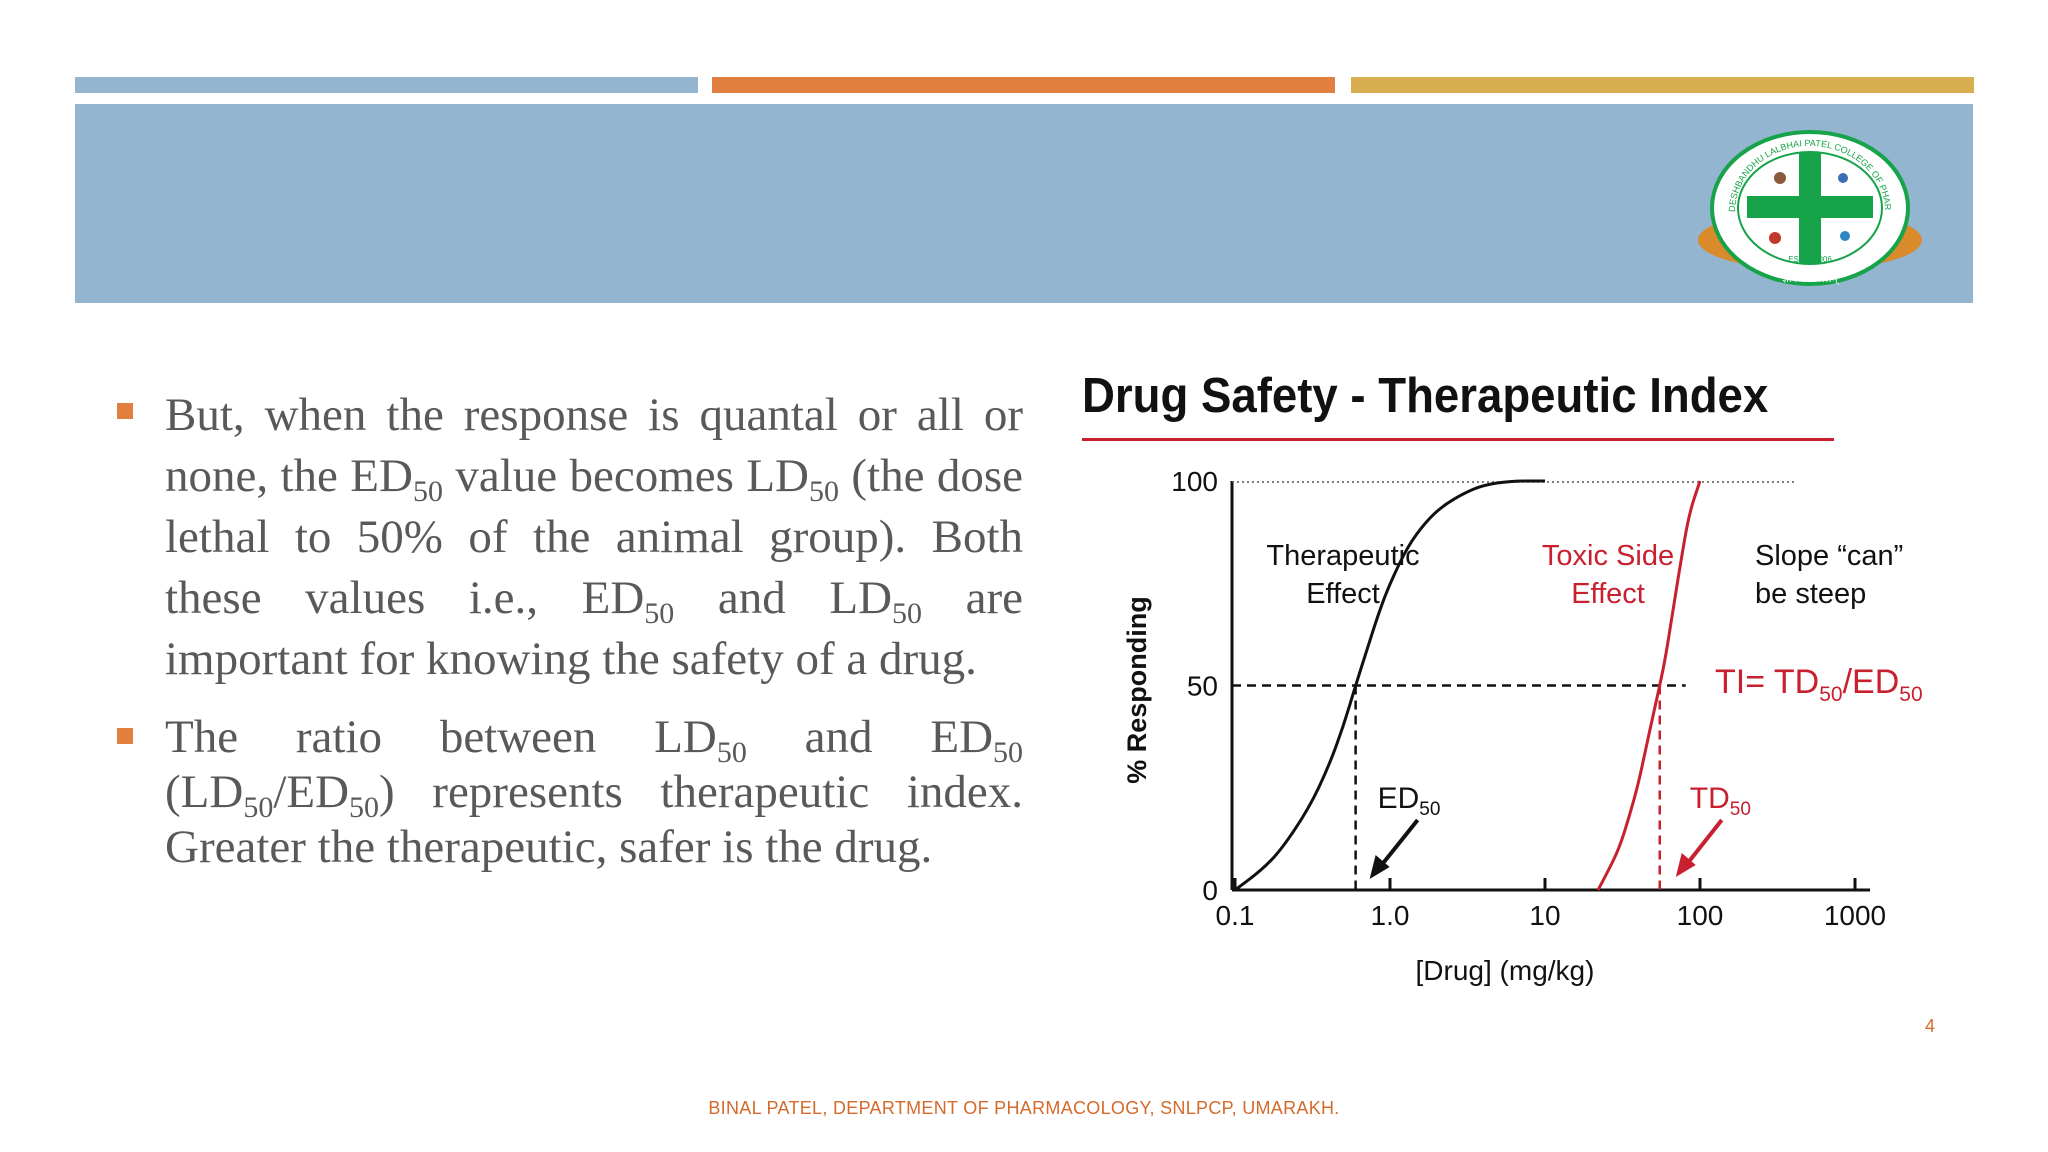  Describe the element at coordinates (1608, 556) in the screenshot. I see `toxic-side-effect-label: Toxic Side` at that location.